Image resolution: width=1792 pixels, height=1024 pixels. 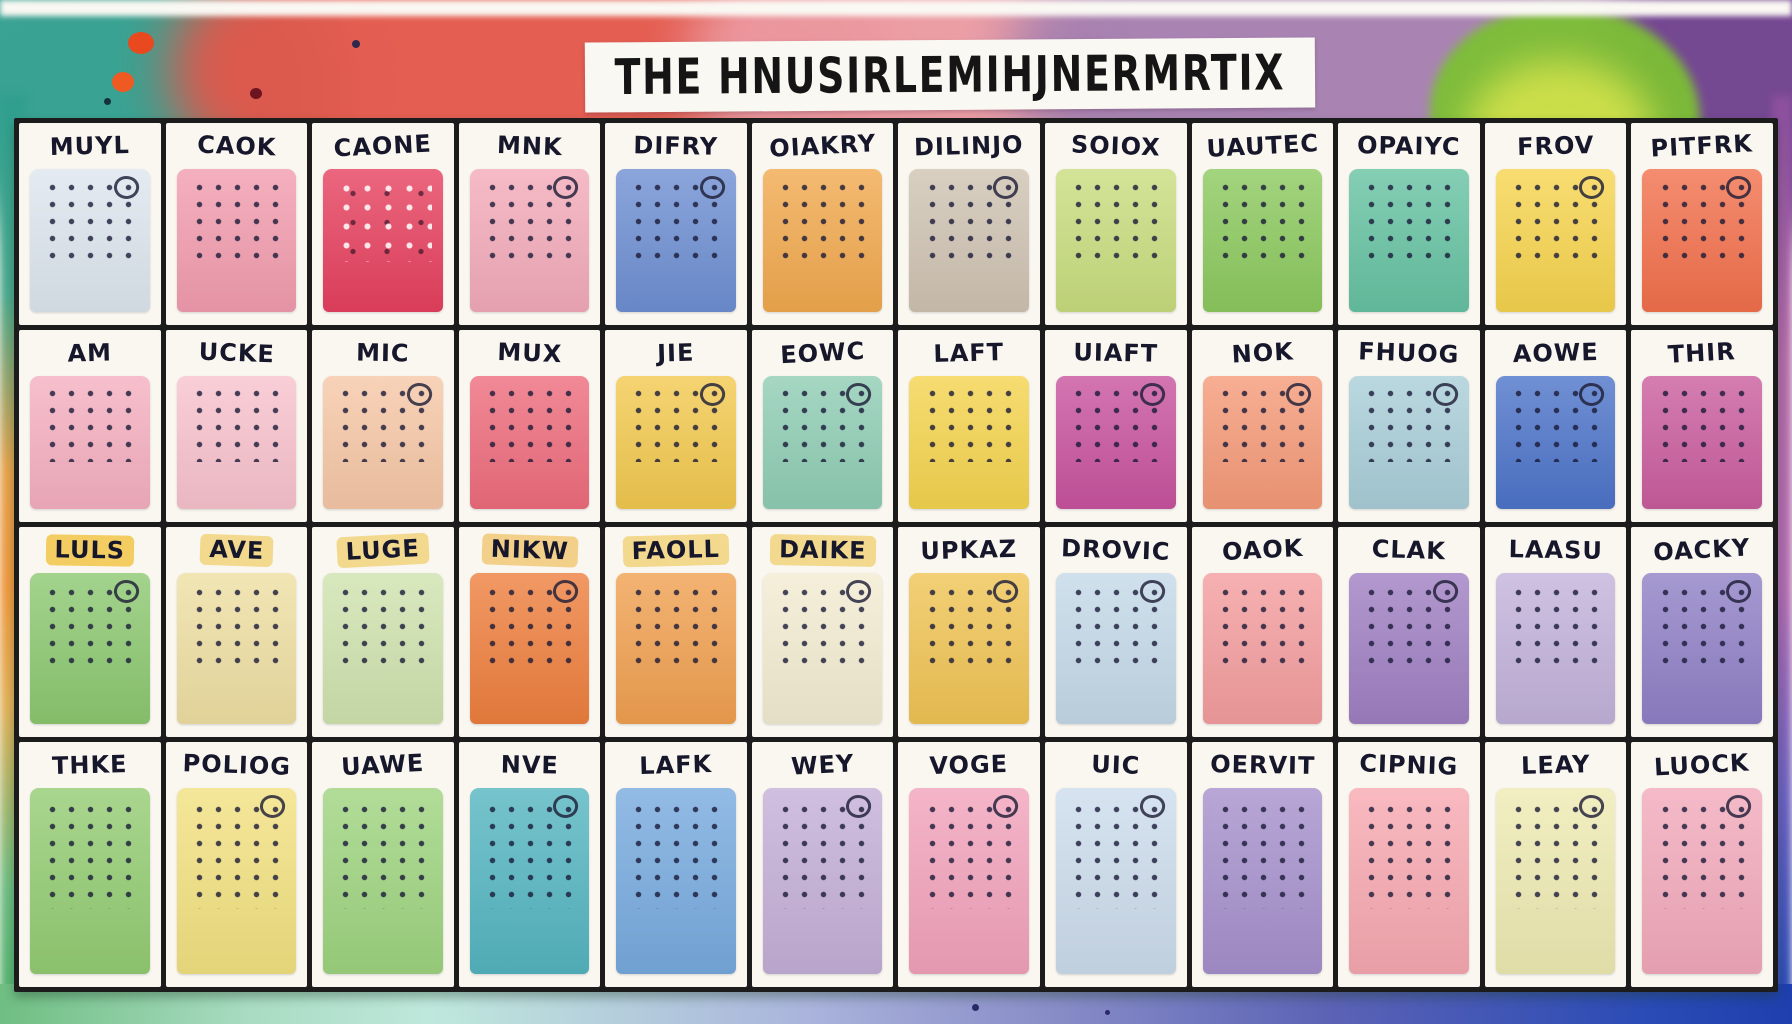 I want to click on cell-label: CIPNIG, so click(x=1409, y=765).